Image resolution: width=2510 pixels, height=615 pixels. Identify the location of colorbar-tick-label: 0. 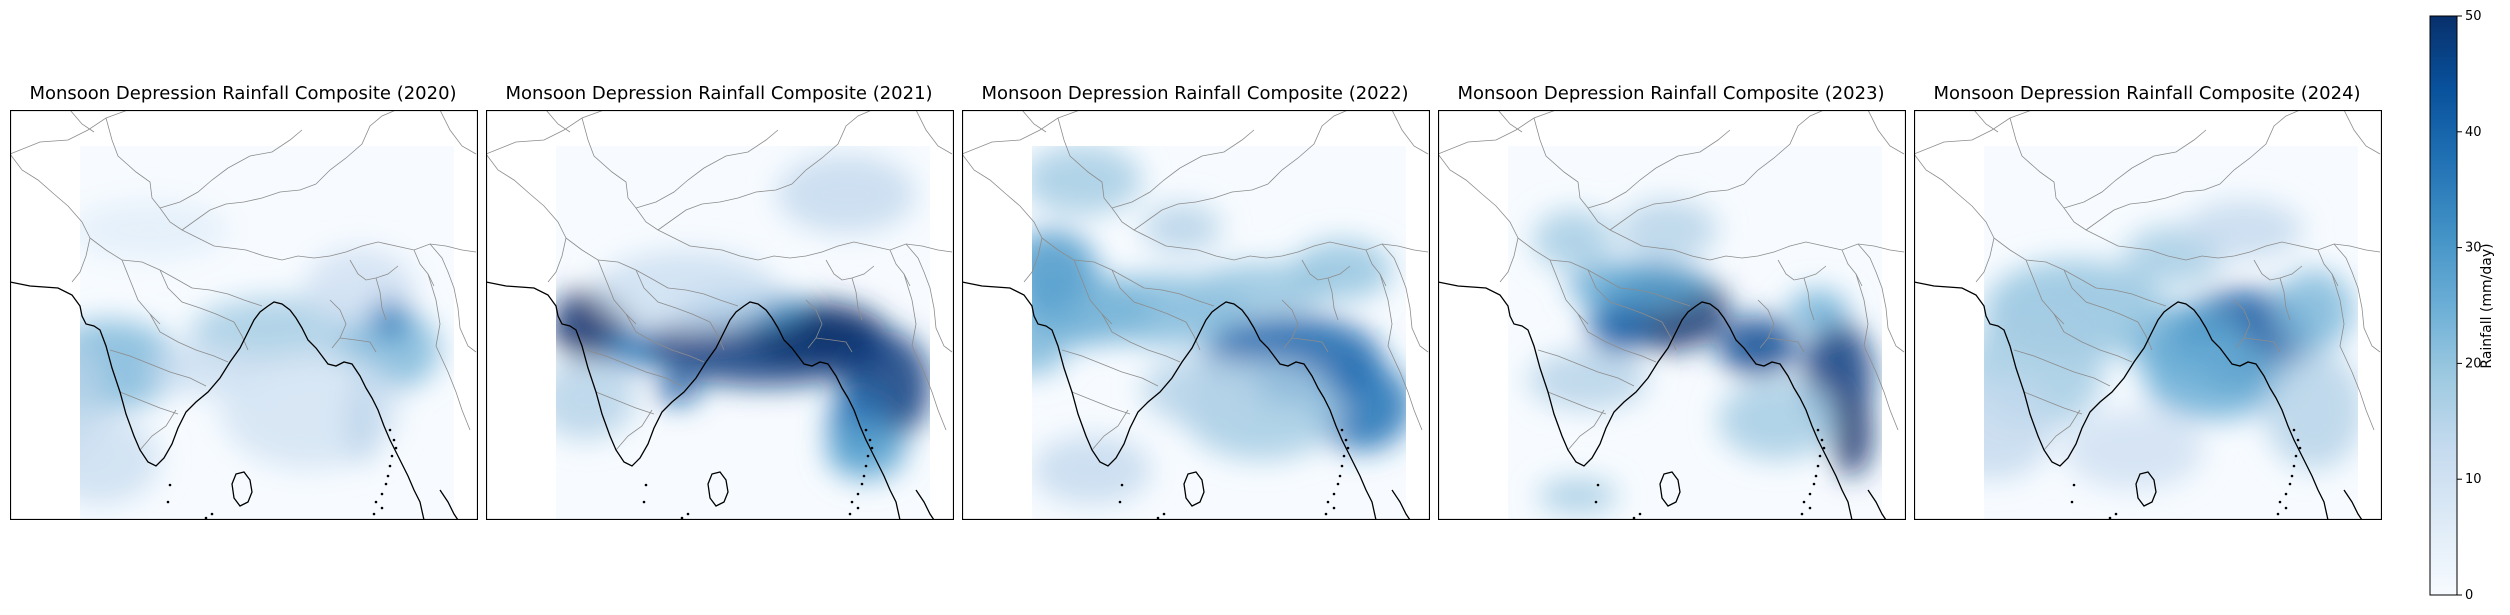
(2469, 595).